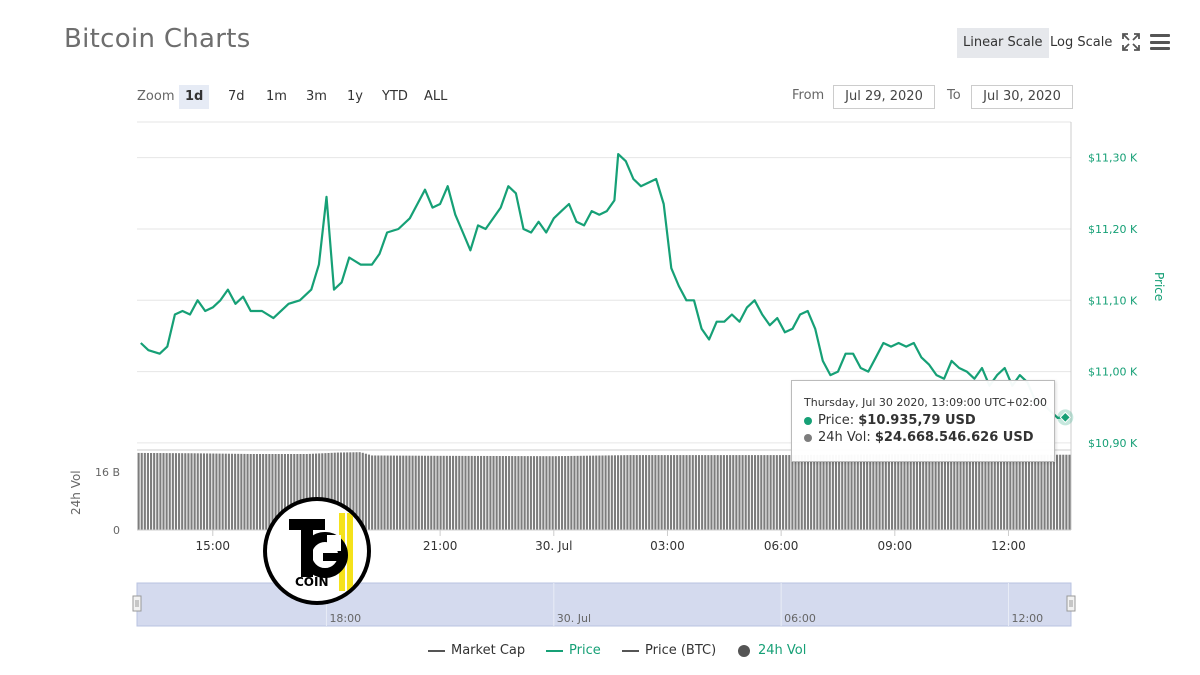  I want to click on zoom-ytd-button: YTD, so click(395, 96).